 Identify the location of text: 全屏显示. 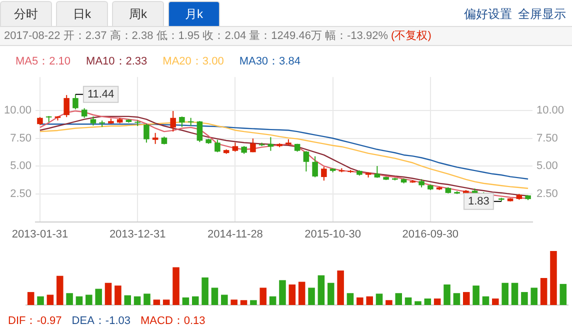
(542, 14).